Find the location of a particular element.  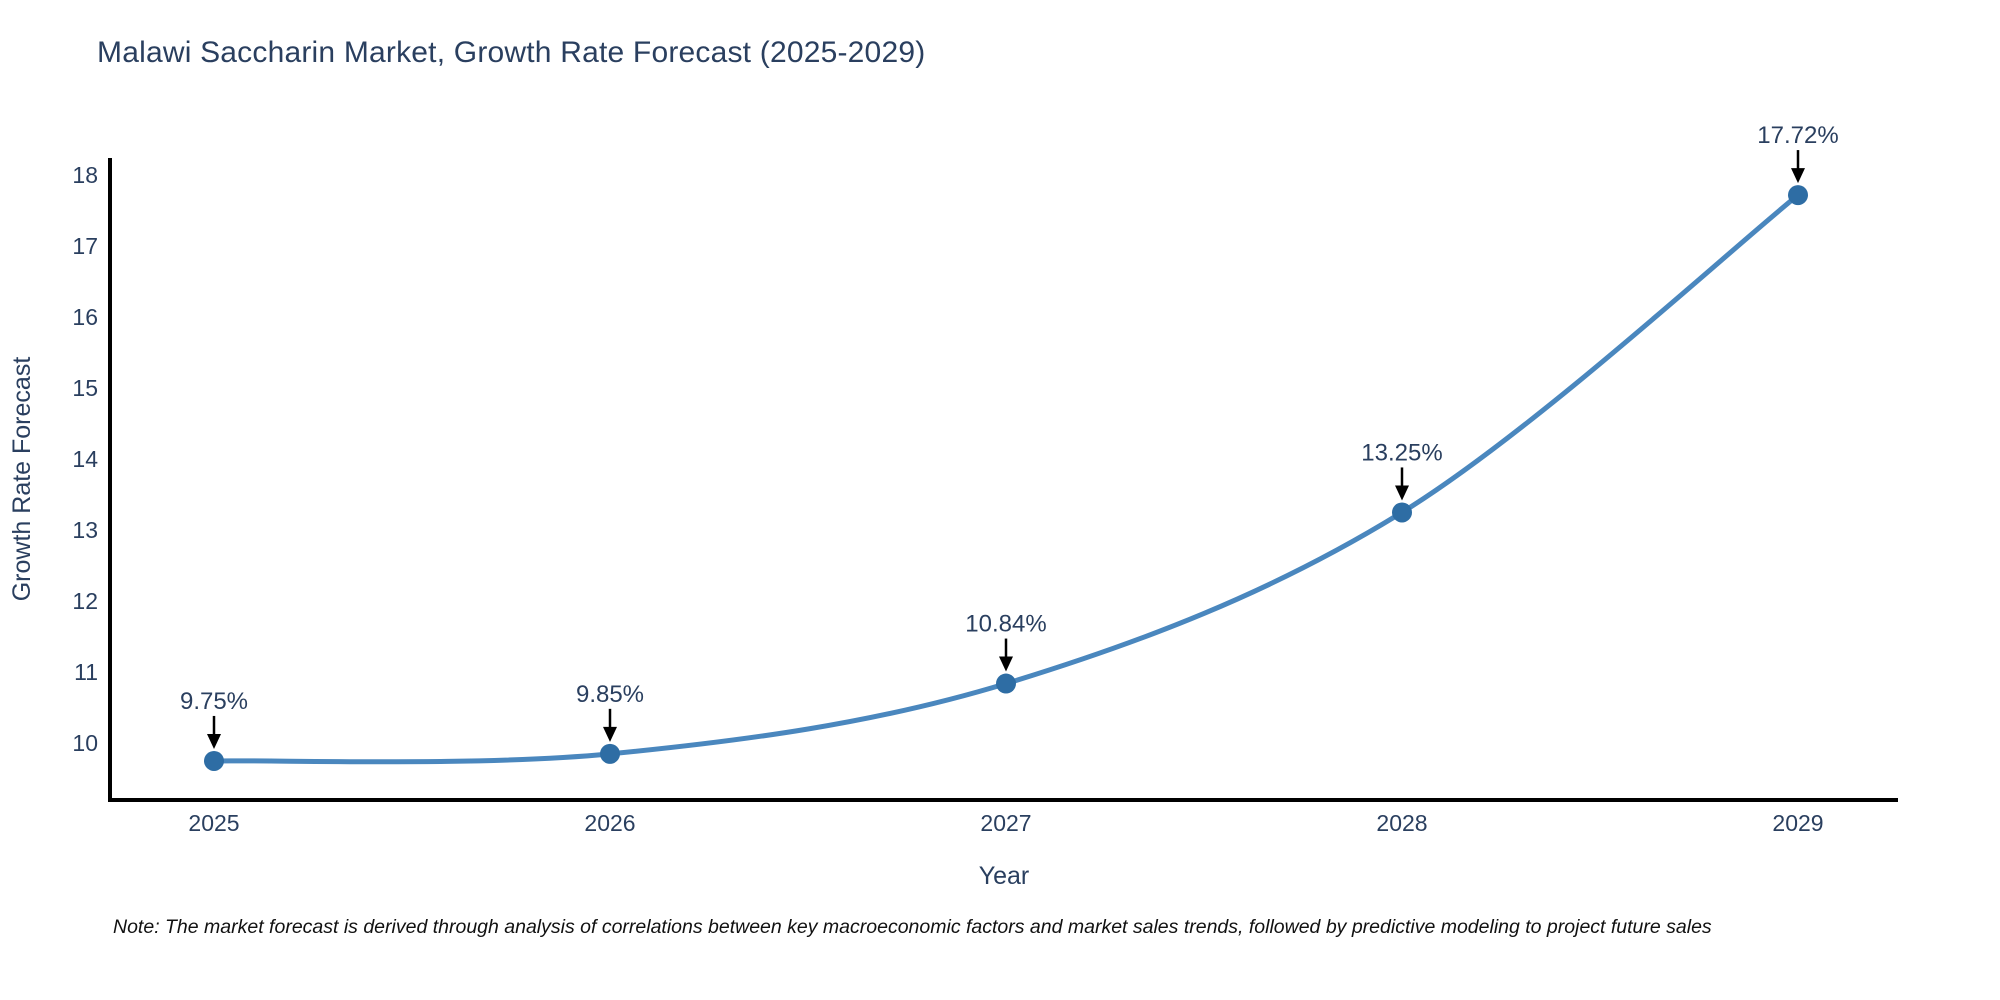

y-tick-label: 15 is located at coordinates (85, 388).